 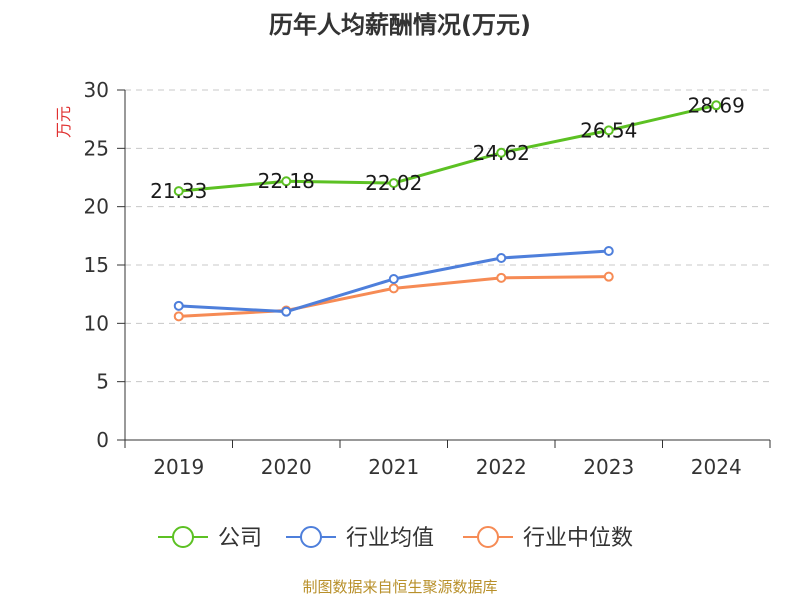 What do you see at coordinates (210, 538) in the screenshot?
I see `legend-item-company: 公司` at bounding box center [210, 538].